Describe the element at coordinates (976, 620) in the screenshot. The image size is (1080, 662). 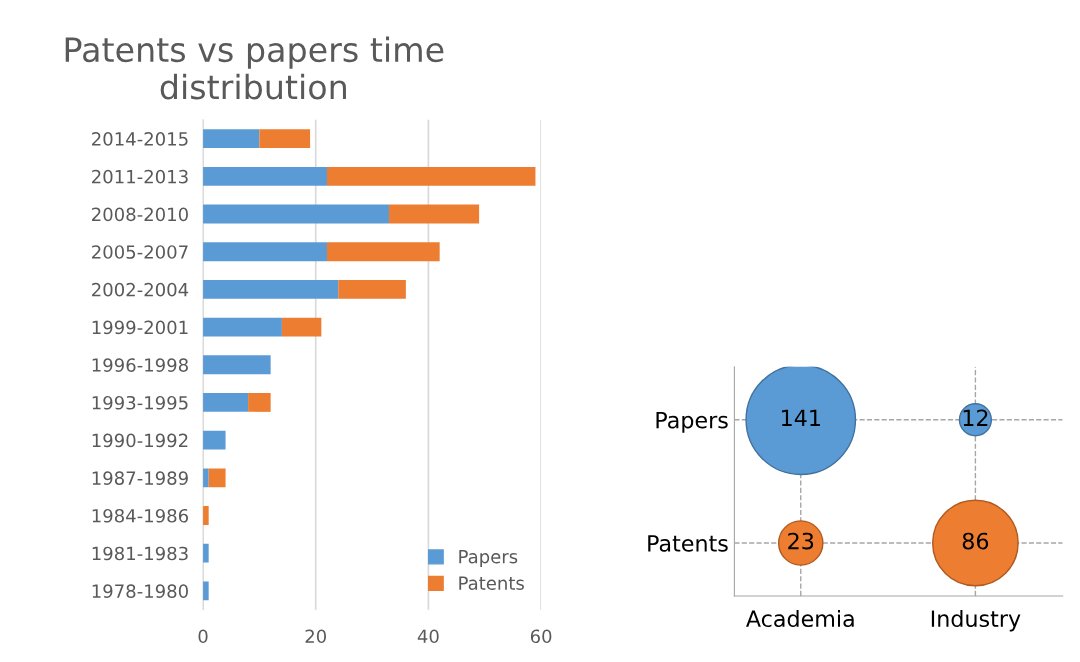
I see `category-label: Industry` at that location.